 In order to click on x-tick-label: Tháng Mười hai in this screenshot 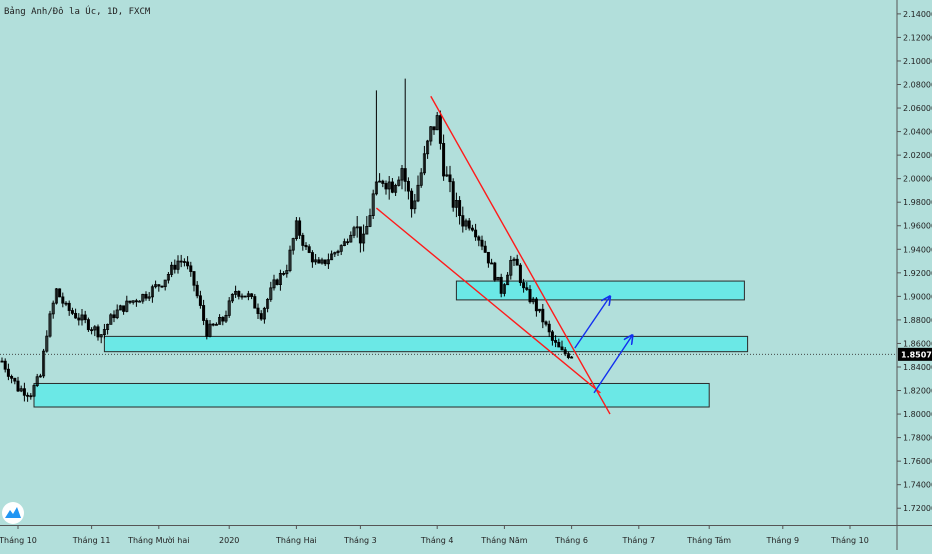, I will do `click(158, 540)`.